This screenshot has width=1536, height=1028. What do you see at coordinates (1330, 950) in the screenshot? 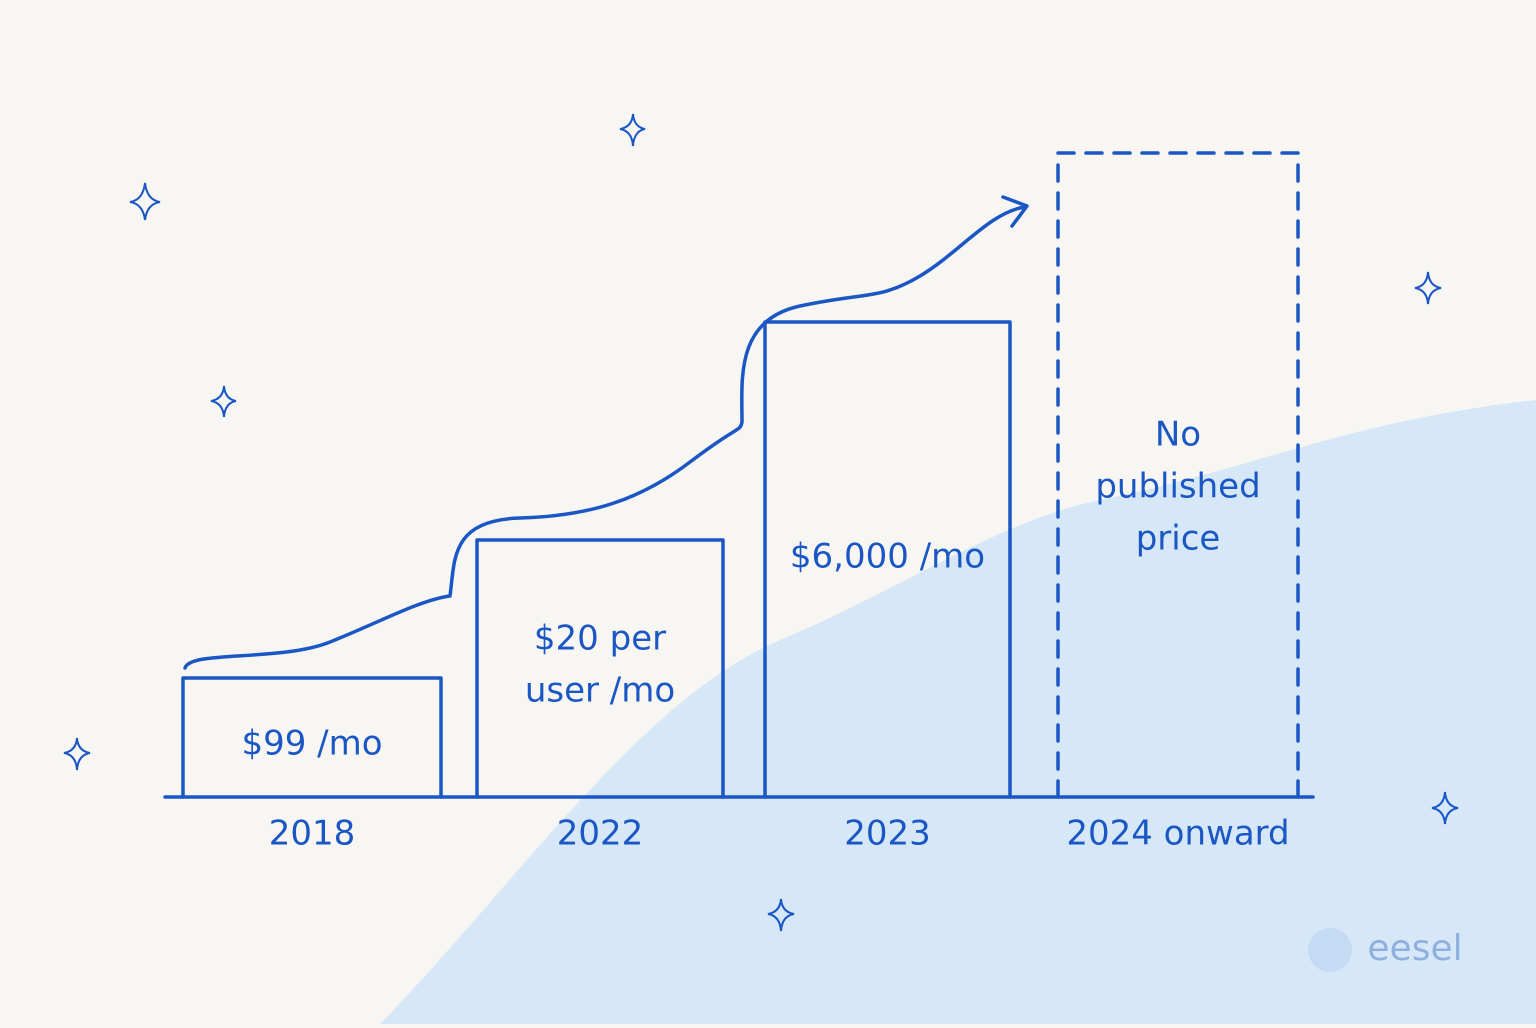
I see `logo-mark` at bounding box center [1330, 950].